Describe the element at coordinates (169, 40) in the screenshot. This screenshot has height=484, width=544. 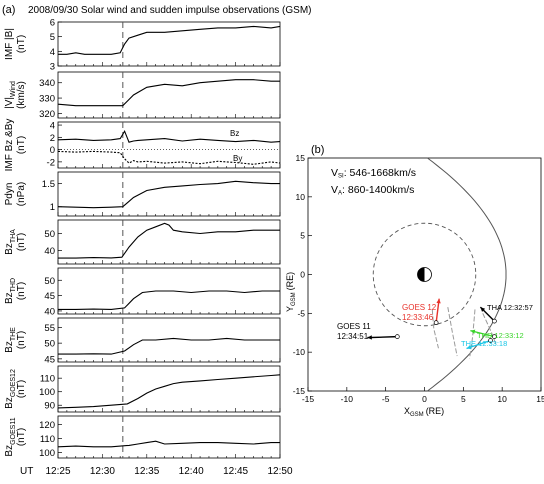
I see `series-line-imf_b` at that location.